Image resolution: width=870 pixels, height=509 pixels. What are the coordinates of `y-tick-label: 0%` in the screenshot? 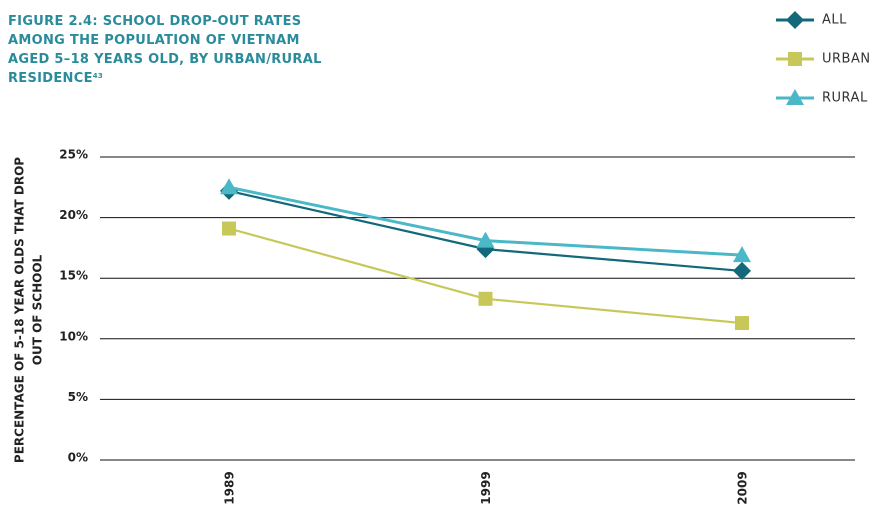 It's located at (78, 458).